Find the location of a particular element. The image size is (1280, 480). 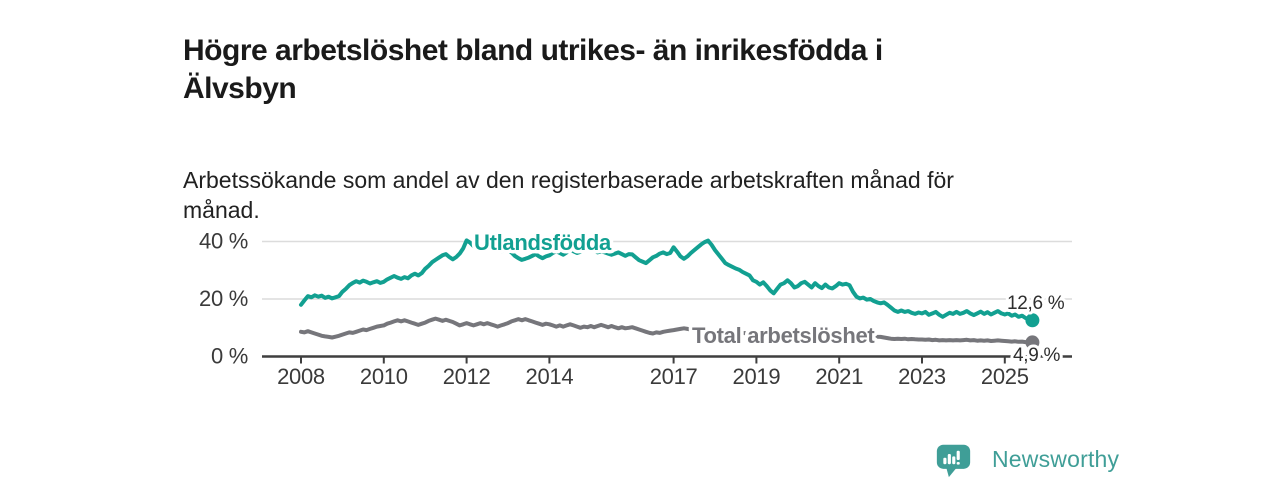

newsworthy-bubble-chart-icon is located at coordinates (953, 461).